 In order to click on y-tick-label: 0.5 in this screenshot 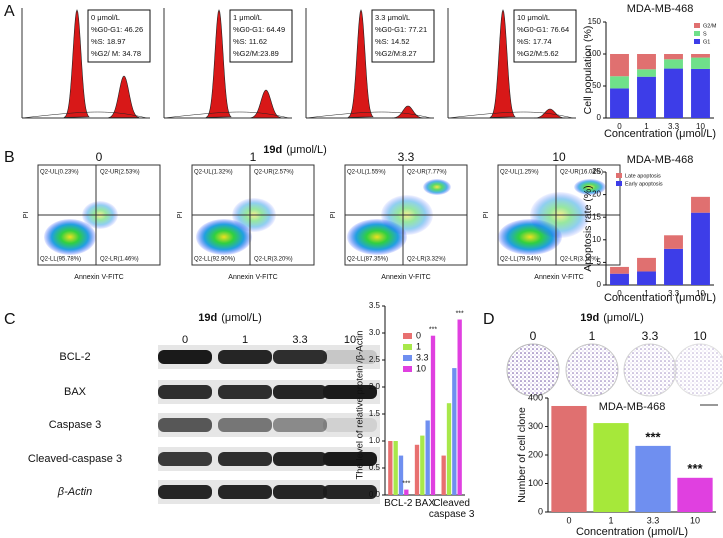, I will do `click(375, 467)`.